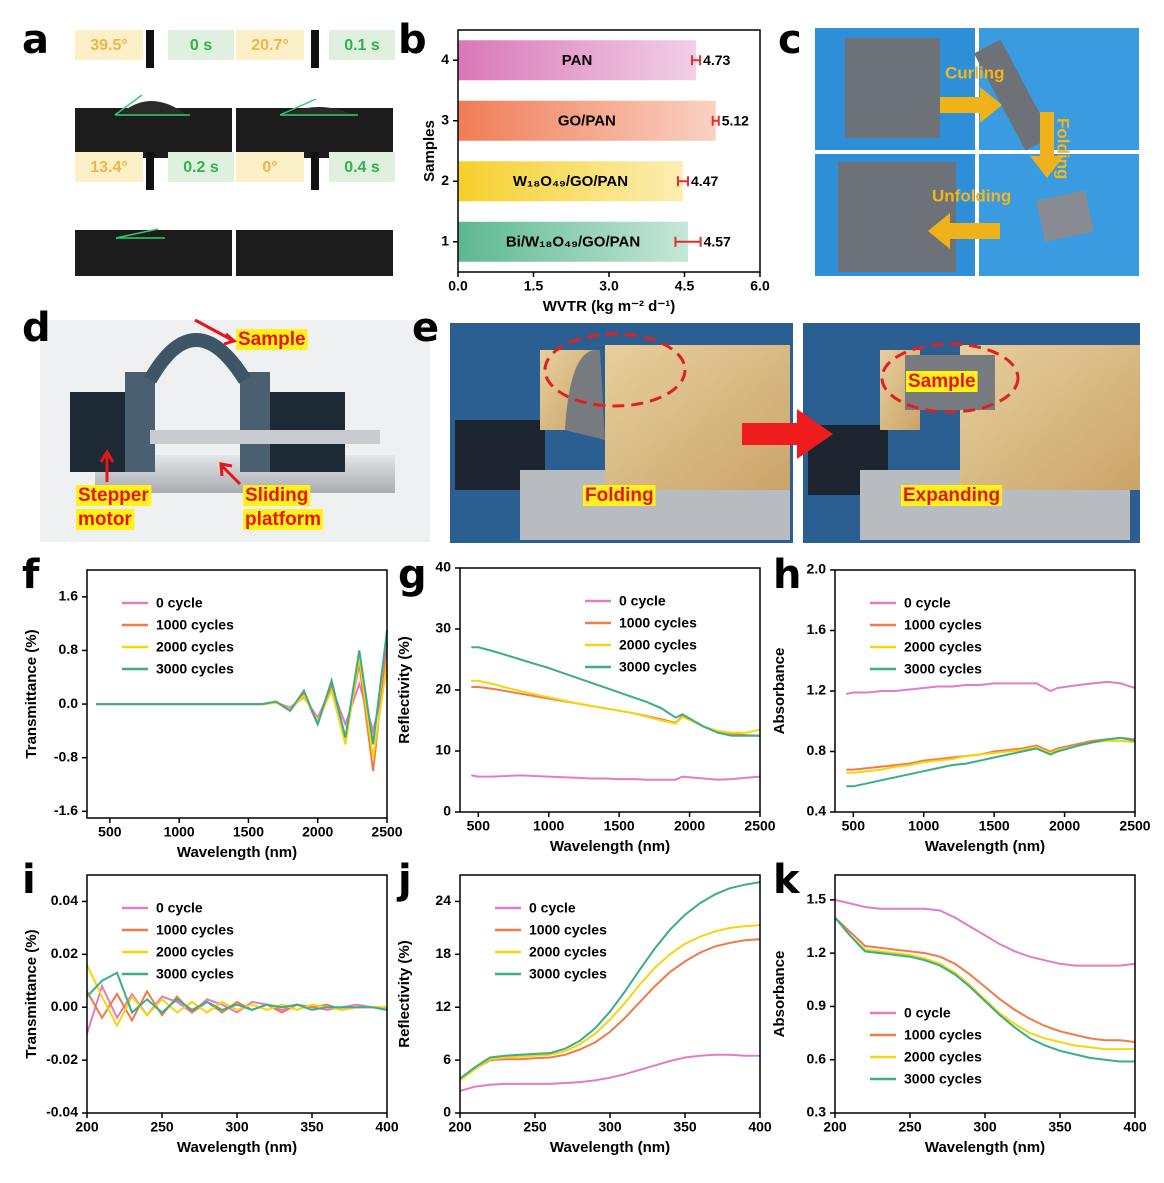  I want to click on y-tick-label: 12, so click(443, 1006).